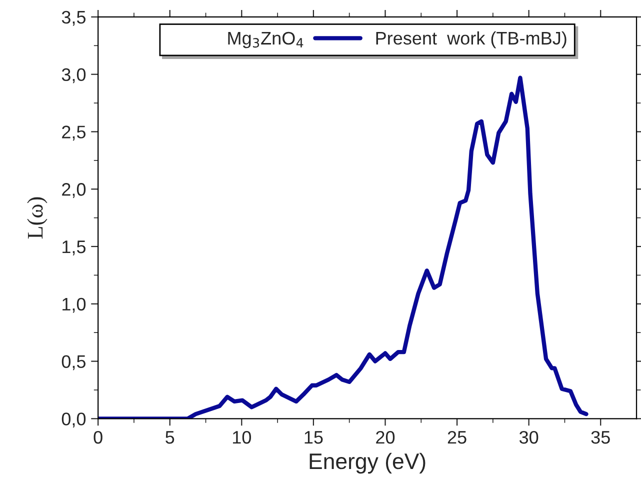  I want to click on y-axis-title: L(ω), so click(37, 218).